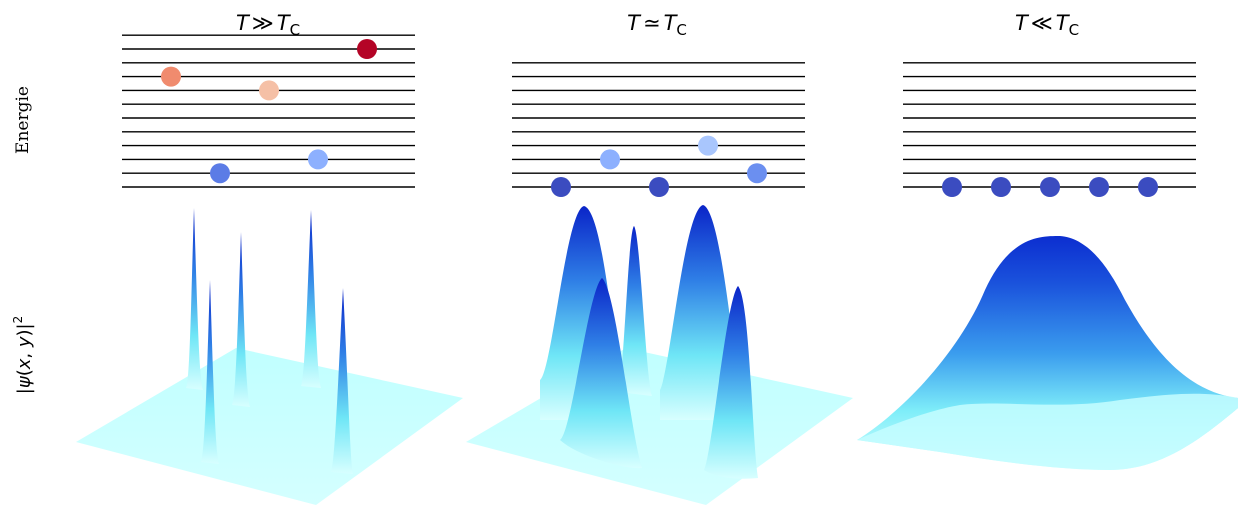  Describe the element at coordinates (23, 355) in the screenshot. I see `wavefunction-axis-label: |ψ(x, y)|2` at that location.